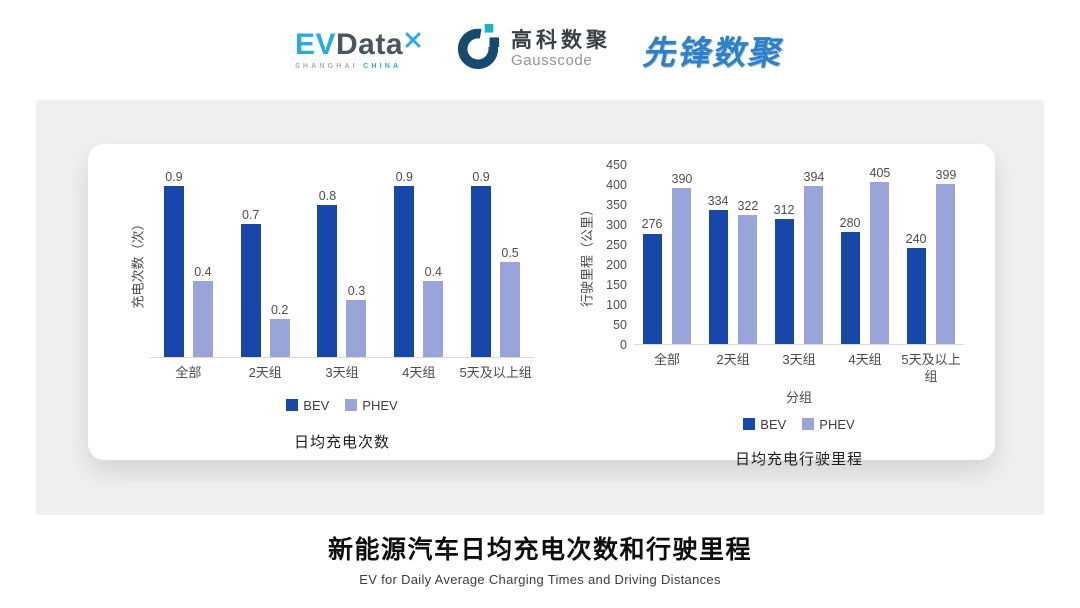  Describe the element at coordinates (510, 301) in the screenshot. I see `bar-with-label: 0.5` at that location.